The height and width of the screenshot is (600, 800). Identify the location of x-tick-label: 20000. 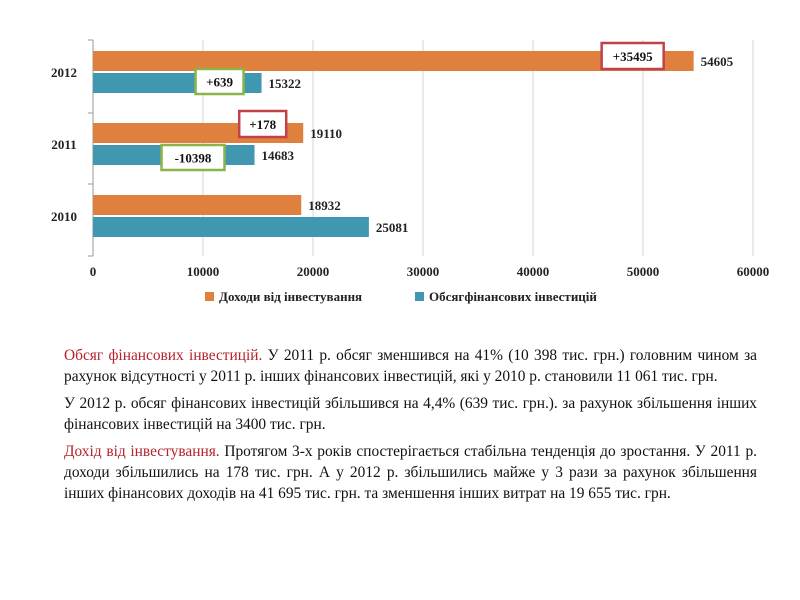
(313, 271).